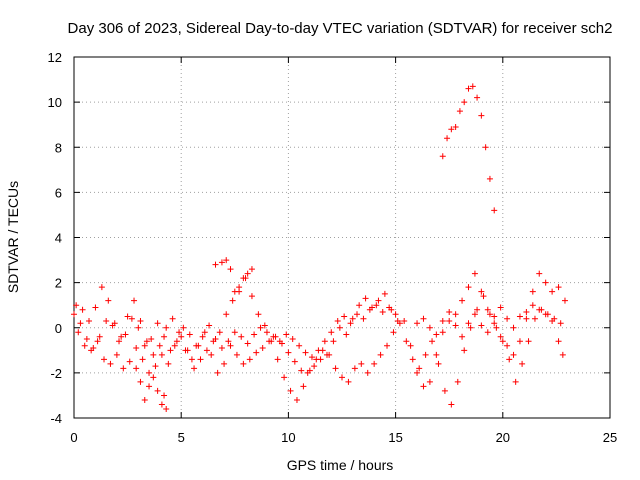 This screenshot has height=480, width=640. I want to click on y-tick-label: 4, so click(58, 238).